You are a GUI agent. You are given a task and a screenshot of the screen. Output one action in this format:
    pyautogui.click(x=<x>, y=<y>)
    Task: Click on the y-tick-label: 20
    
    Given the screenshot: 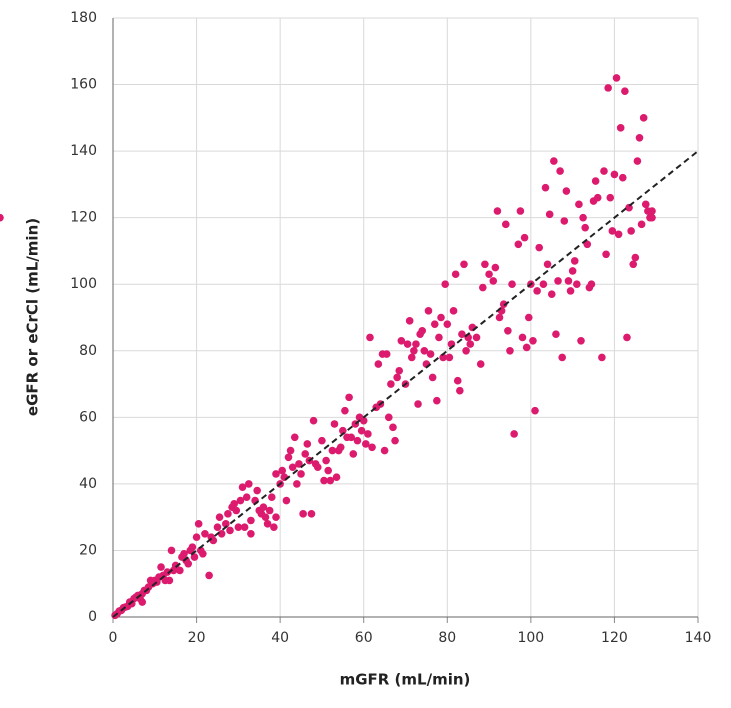 What is the action you would take?
    pyautogui.click(x=88, y=550)
    